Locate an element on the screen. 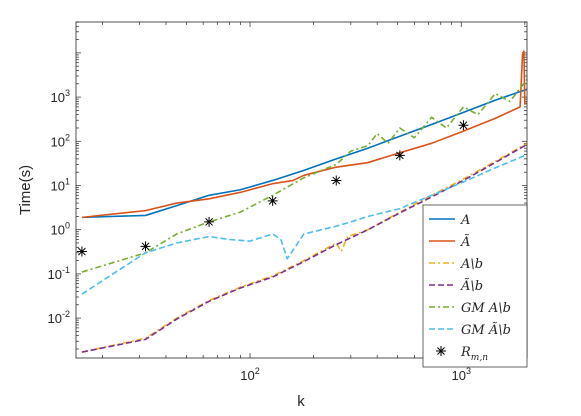  x-tick-label: 10³ is located at coordinates (460, 374).